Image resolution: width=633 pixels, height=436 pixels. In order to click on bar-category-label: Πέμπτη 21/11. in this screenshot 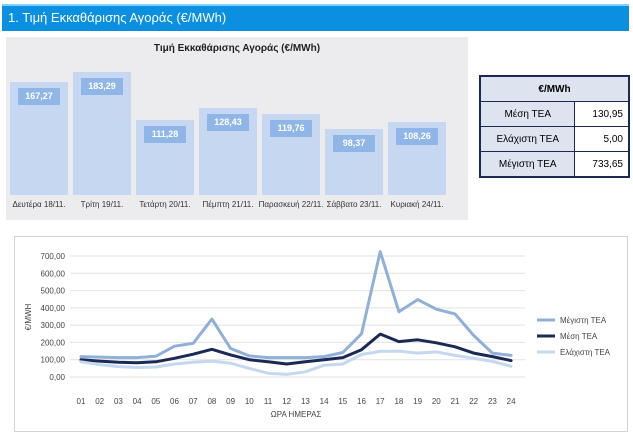, I will do `click(228, 204)`.